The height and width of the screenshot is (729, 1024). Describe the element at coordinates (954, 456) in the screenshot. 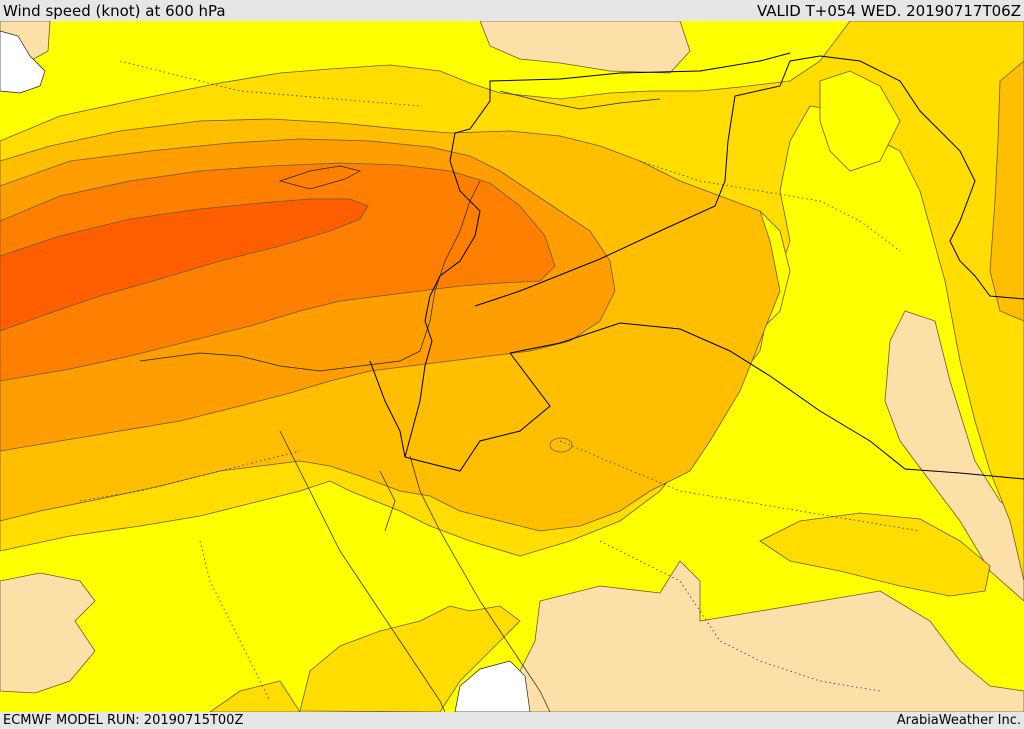

I see `band-lightest-east` at that location.